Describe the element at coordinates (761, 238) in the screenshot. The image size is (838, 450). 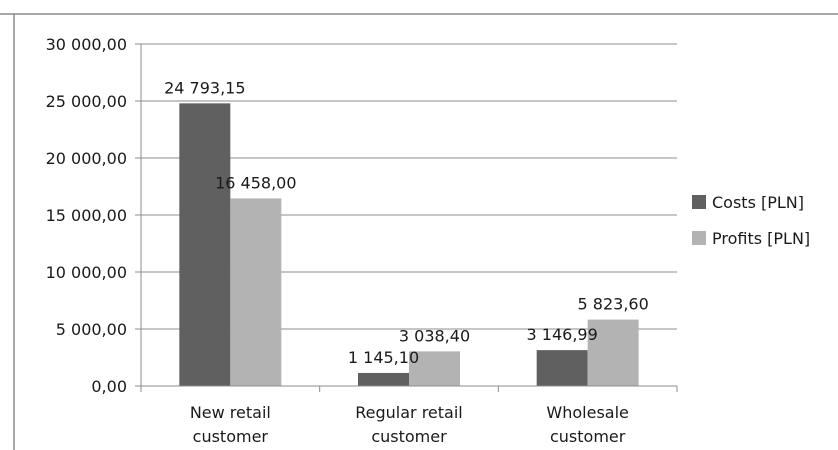
I see `legend-label: Profits [PLN]` at that location.